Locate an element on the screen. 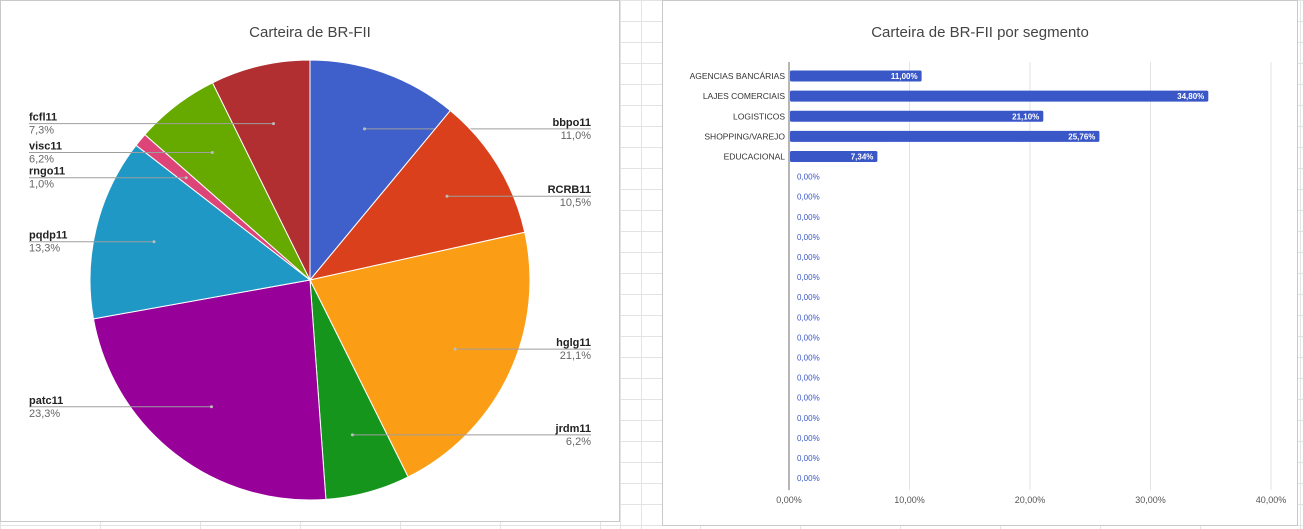 The image size is (1303, 529). pie-leader-dot-patc11 is located at coordinates (211, 407).